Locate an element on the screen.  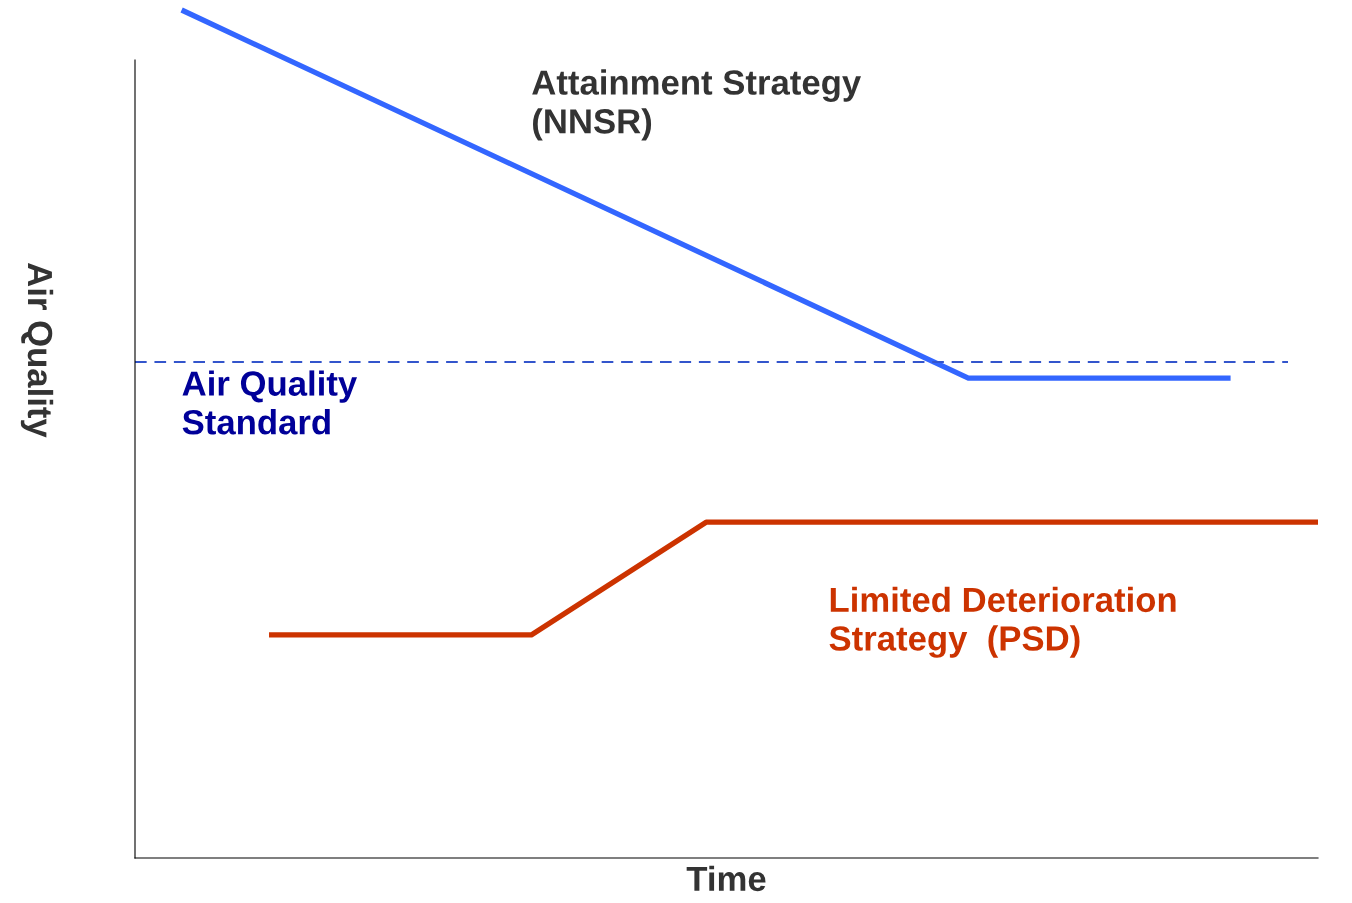
series-label: Limited Deterioration Strategy (PSD) is located at coordinates (1002, 622).